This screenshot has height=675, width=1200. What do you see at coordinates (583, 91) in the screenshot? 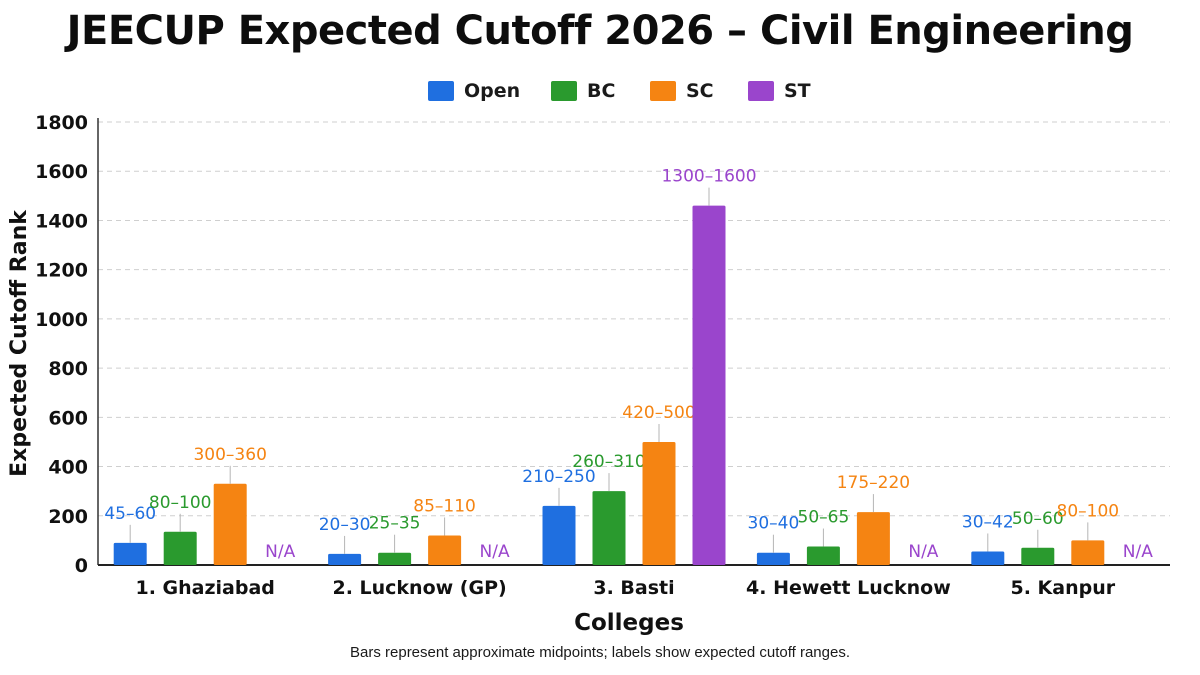
I see `legend-item-bc: BC` at bounding box center [583, 91].